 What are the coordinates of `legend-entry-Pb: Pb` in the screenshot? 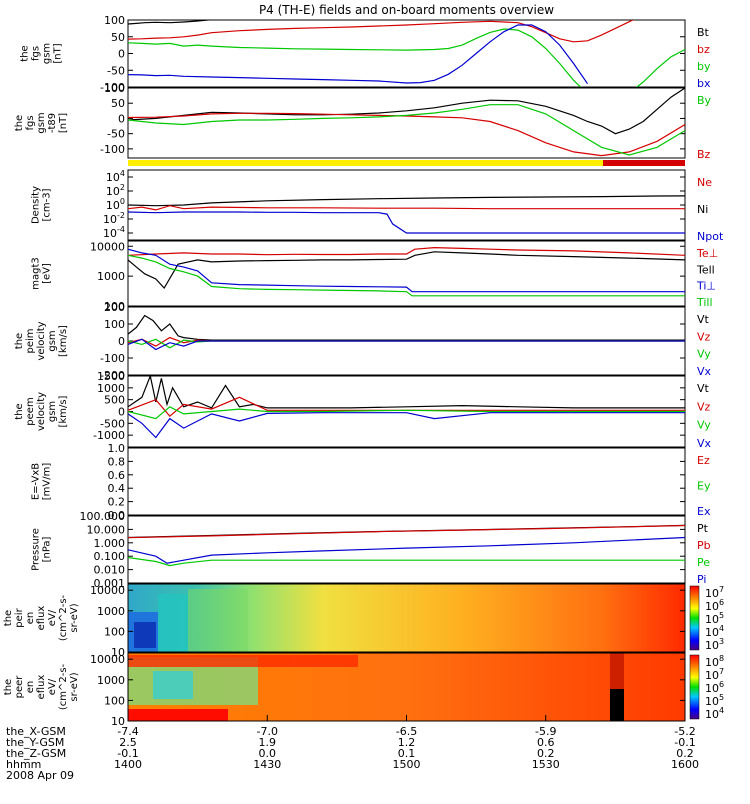 It's located at (704, 545).